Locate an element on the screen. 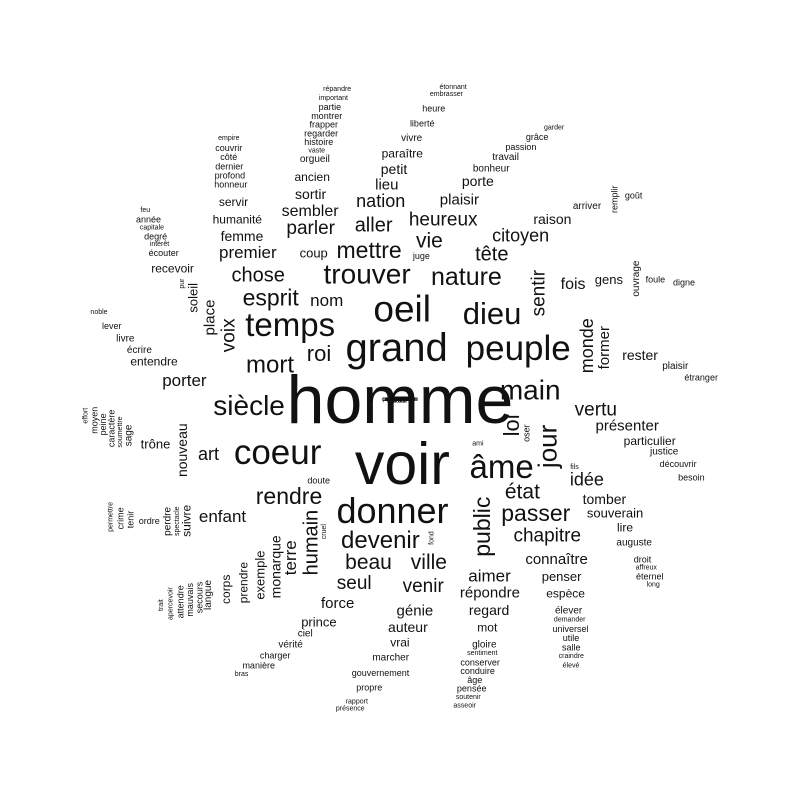  word-gens: gens is located at coordinates (609, 279).